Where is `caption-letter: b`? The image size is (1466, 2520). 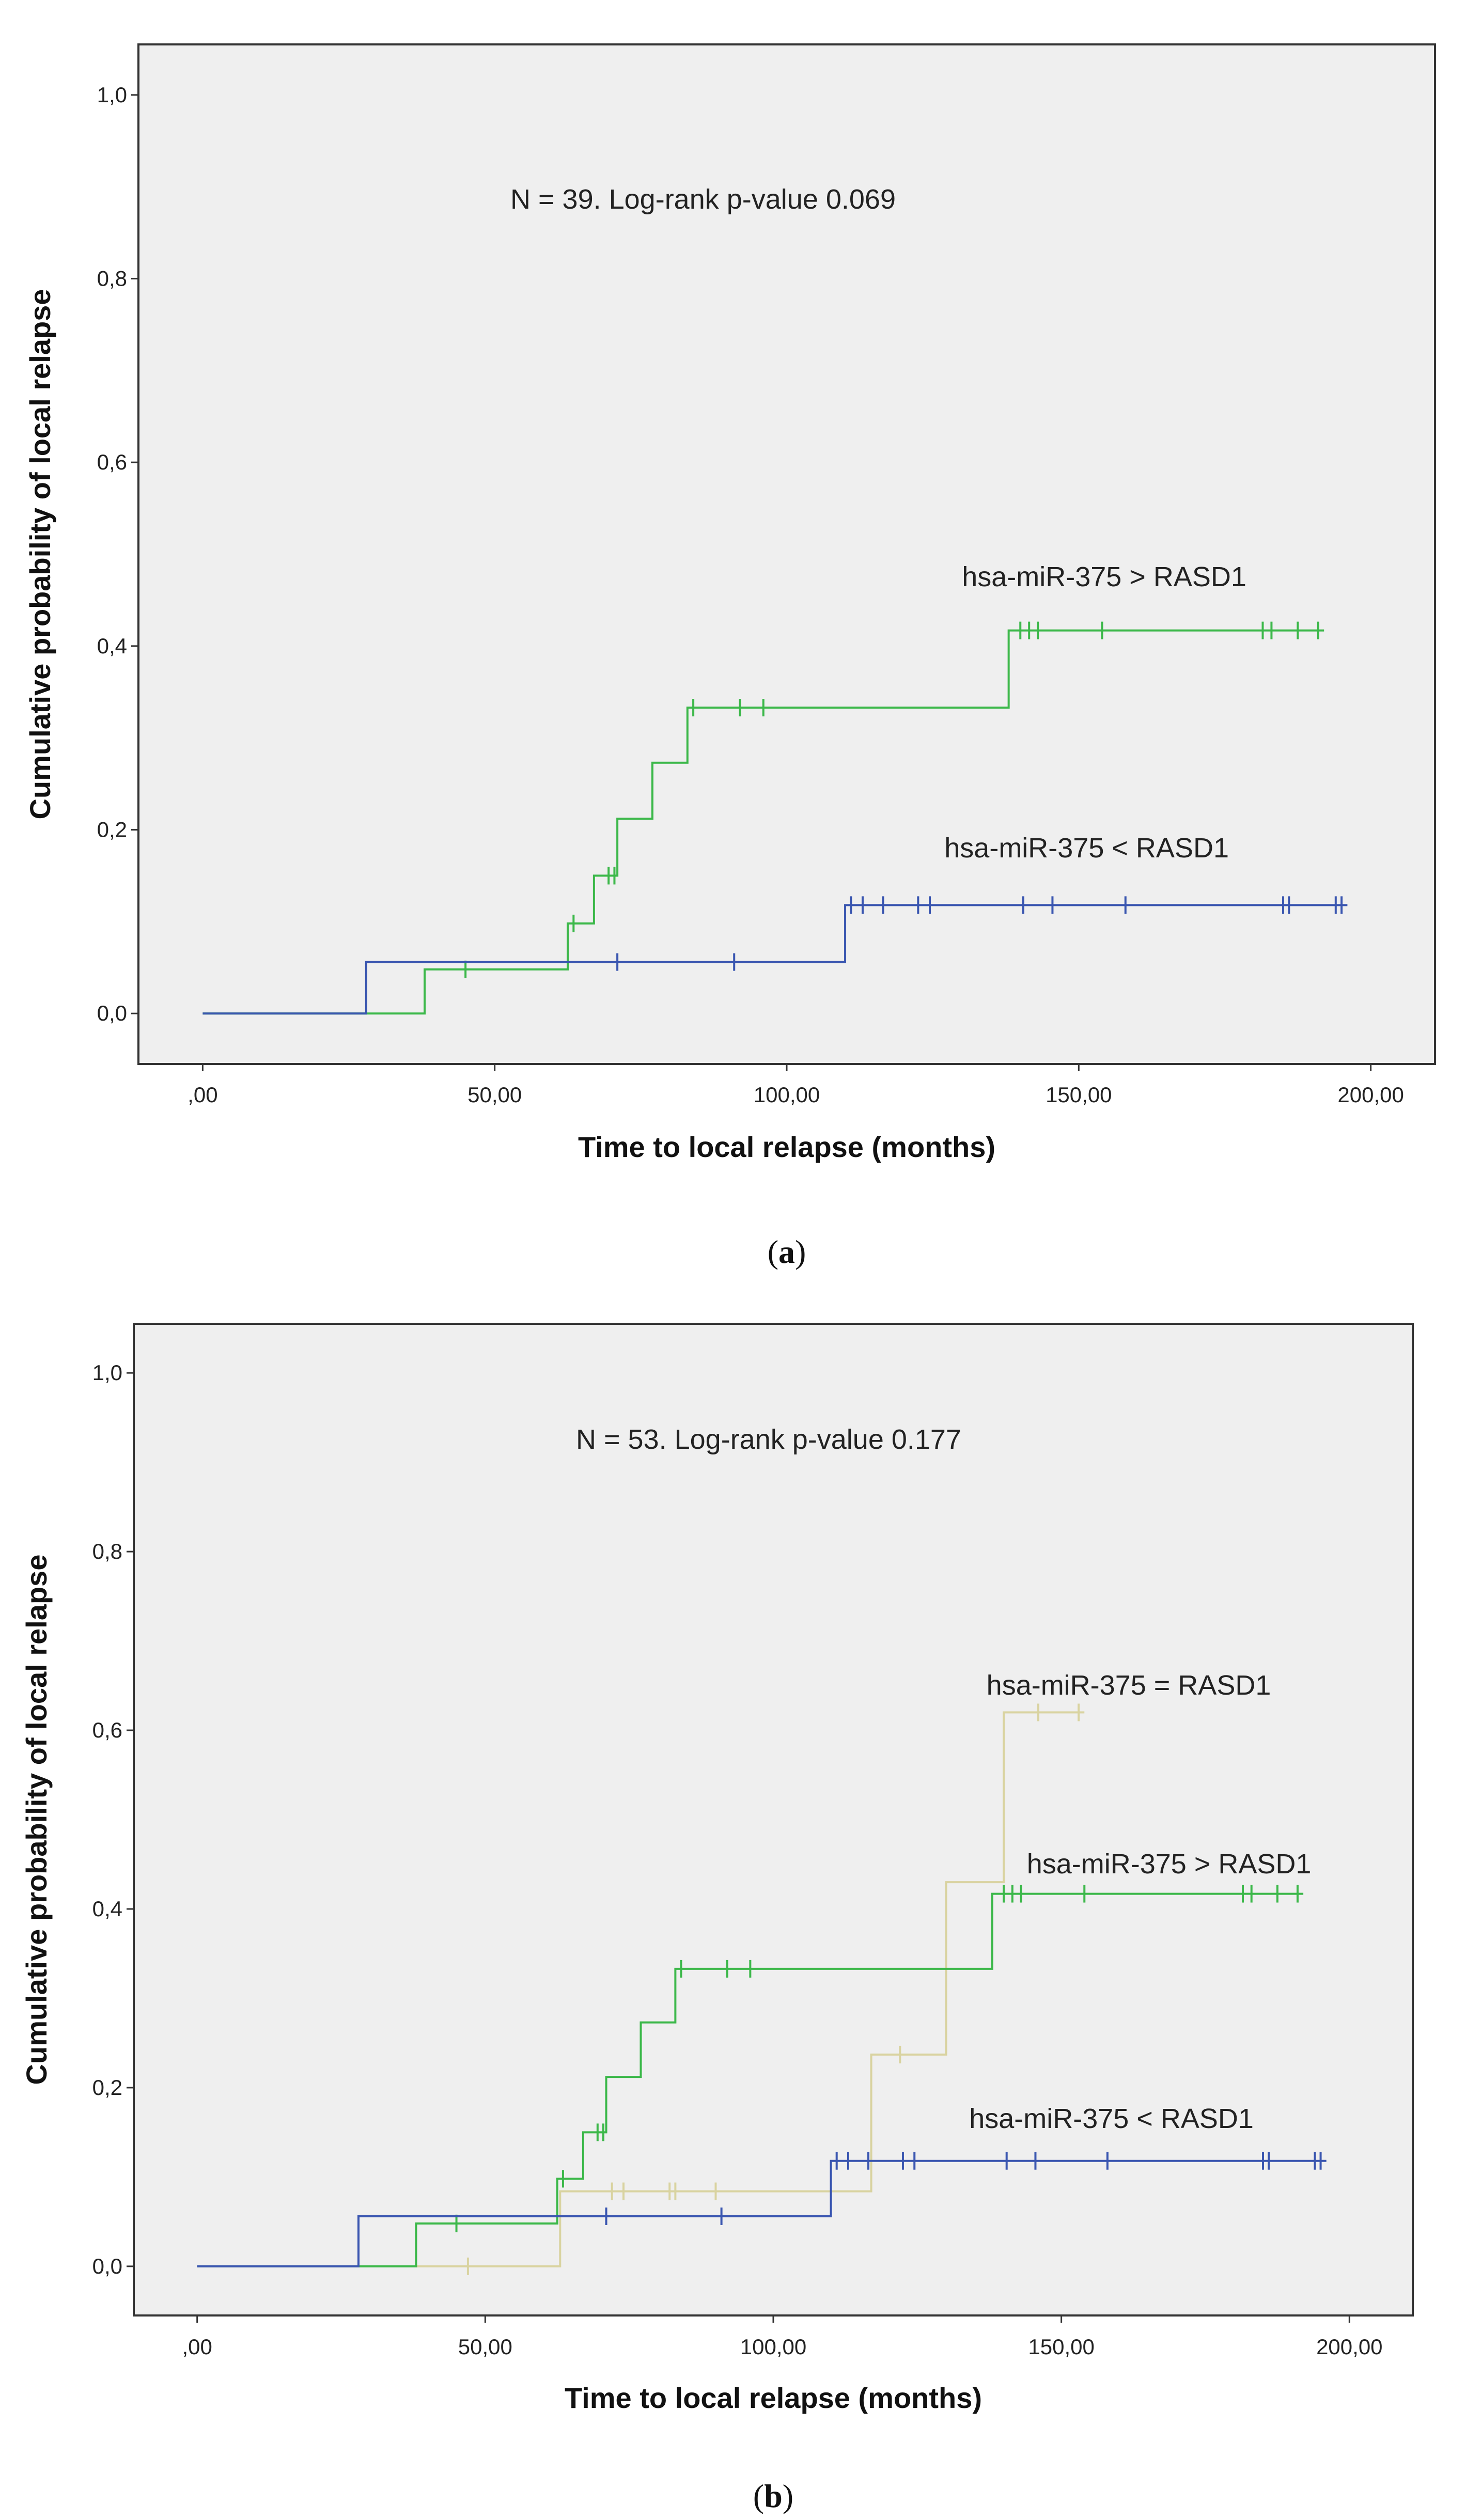
caption-letter: b is located at coordinates (774, 2496).